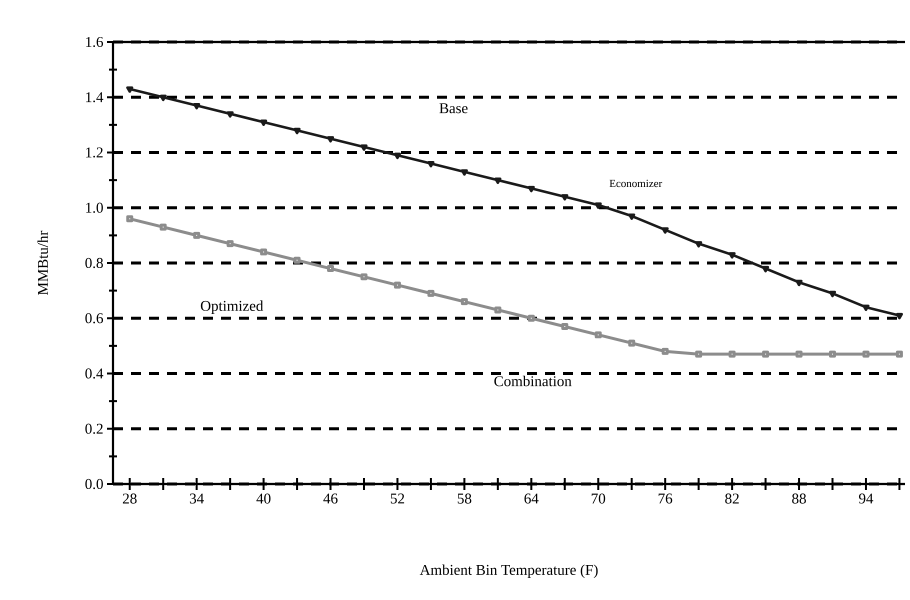 This screenshot has height=600, width=910. Describe the element at coordinates (799, 499) in the screenshot. I see `x-tick-label: 88` at that location.